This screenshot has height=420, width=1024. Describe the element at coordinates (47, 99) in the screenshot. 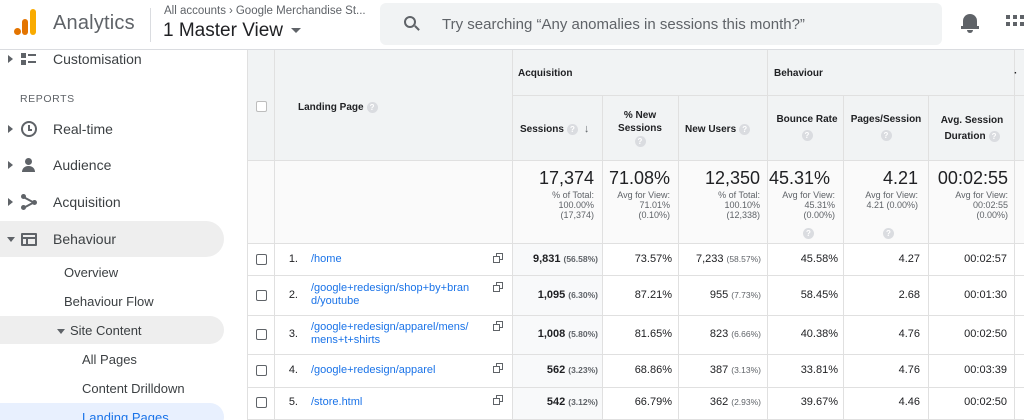

I see `reports-section-label: REPORTS` at that location.